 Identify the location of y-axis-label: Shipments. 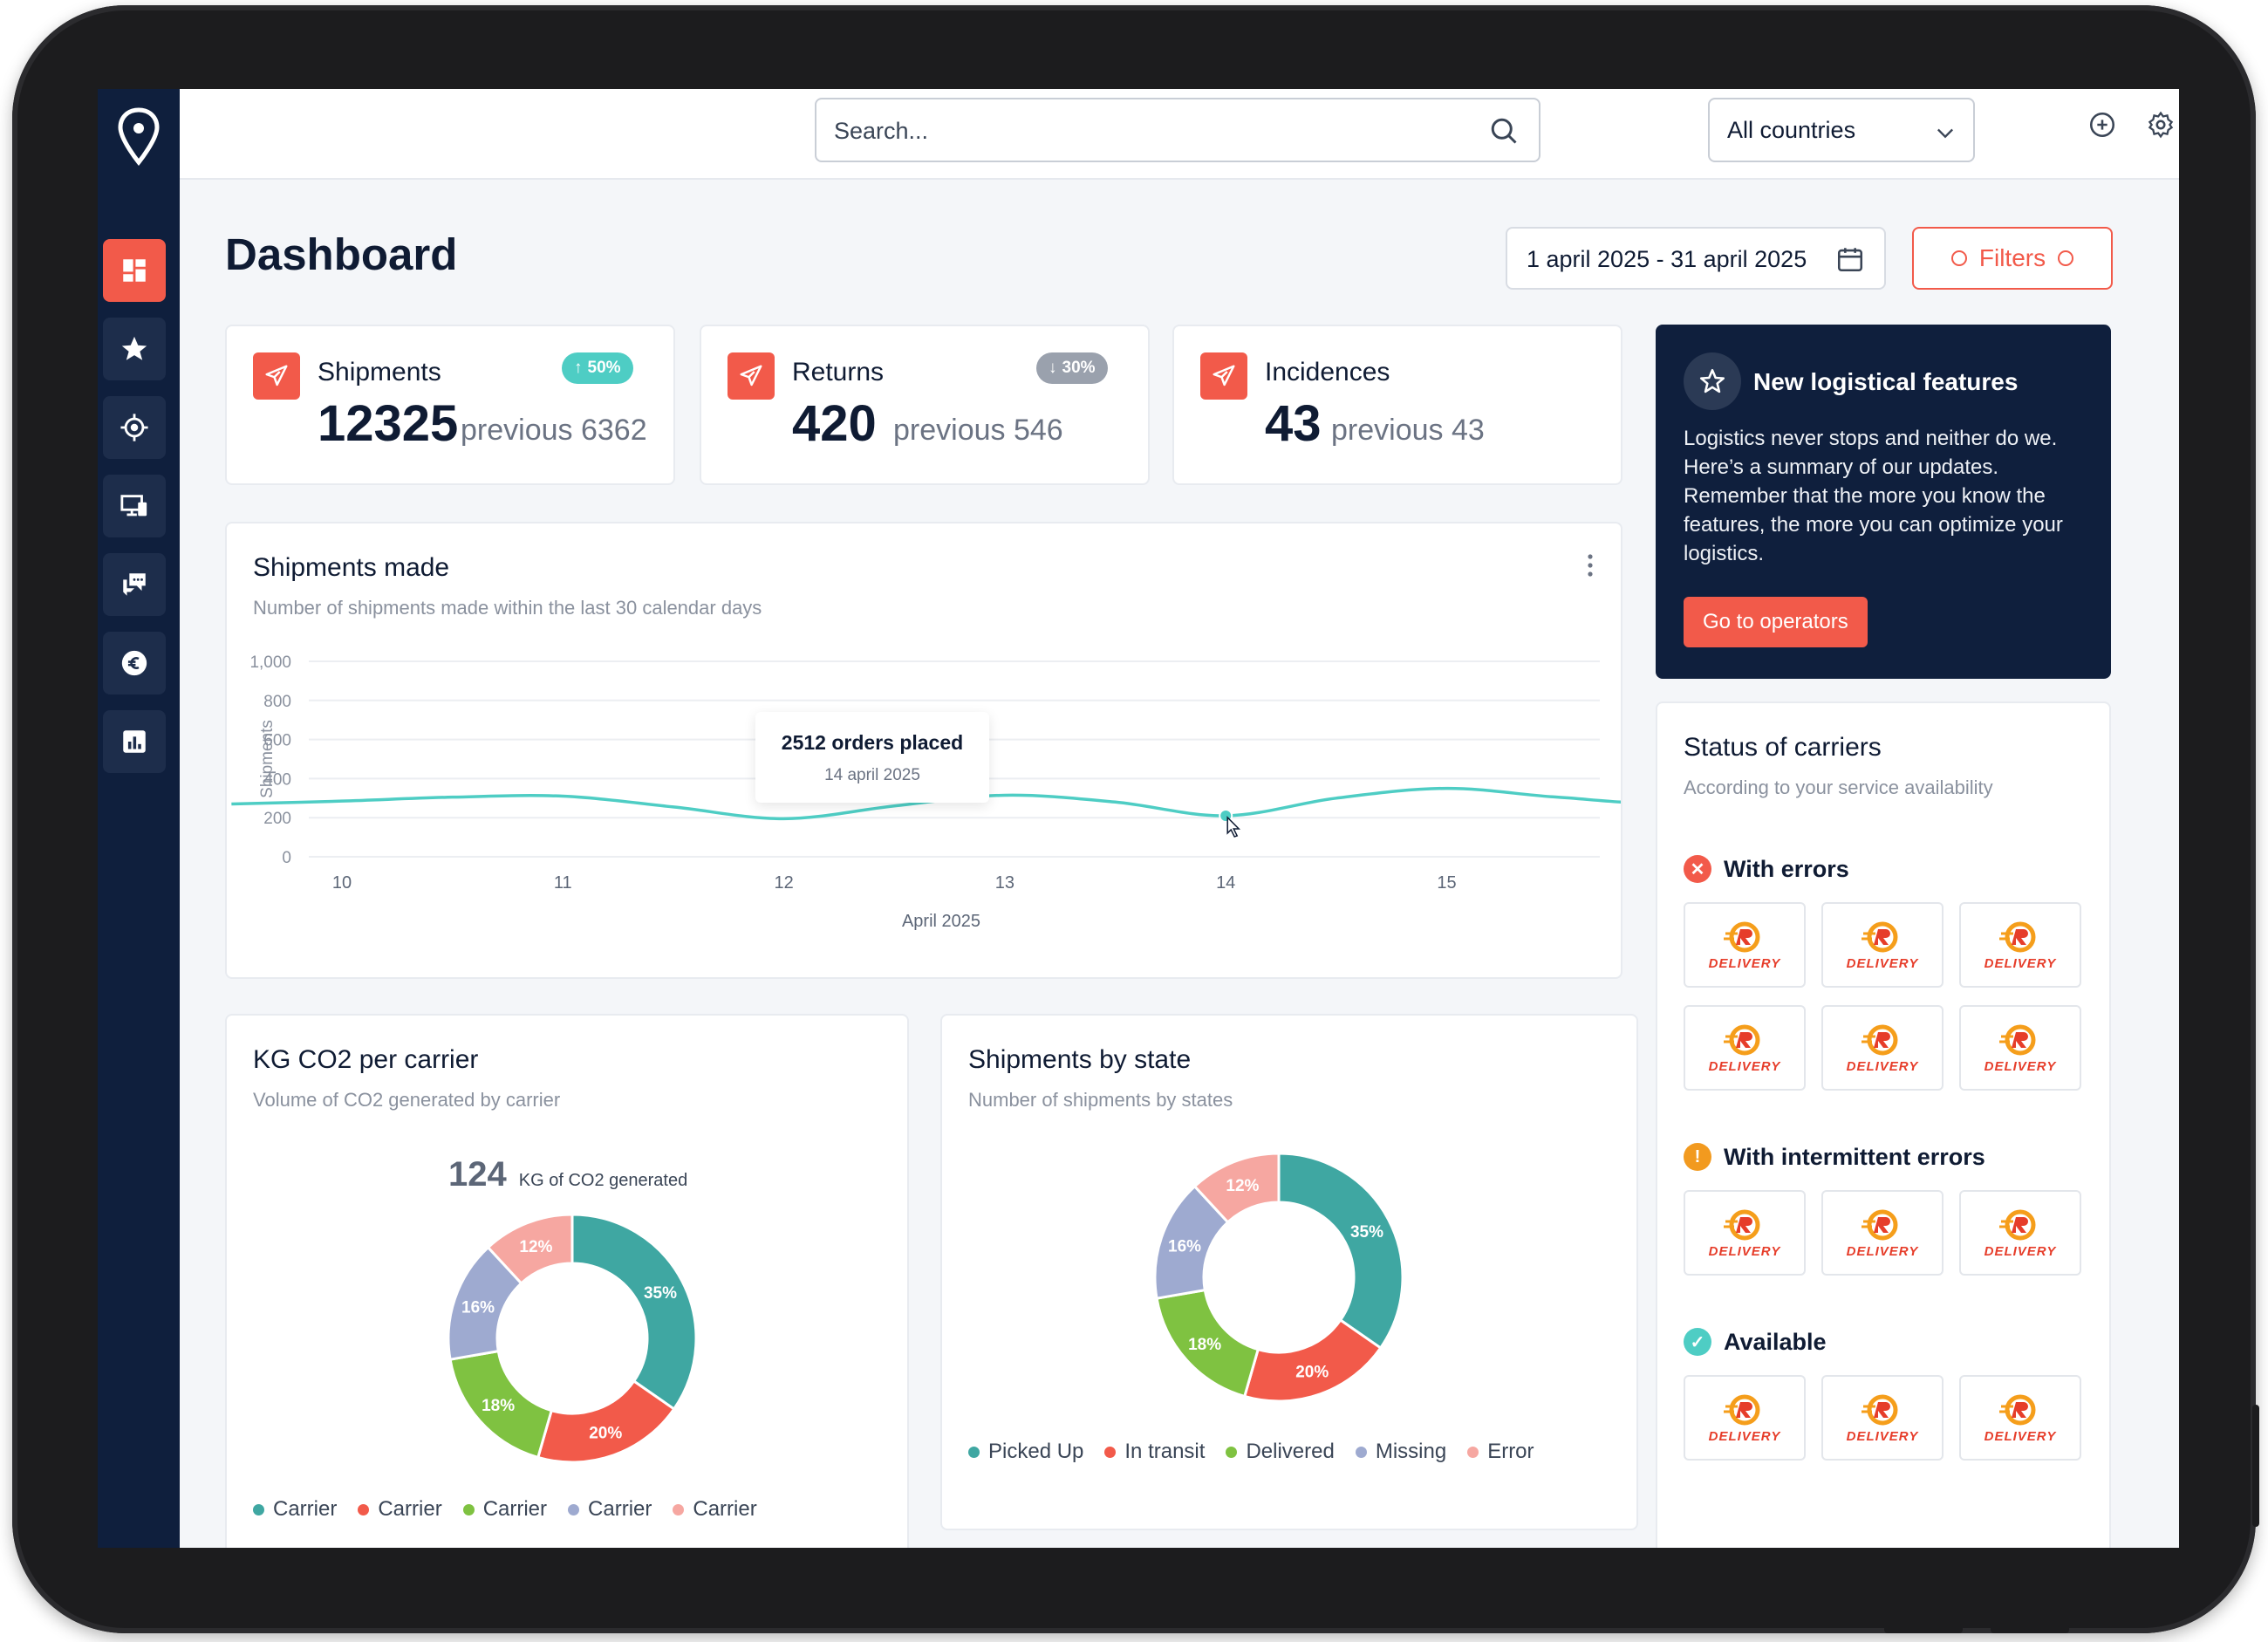
(267, 759).